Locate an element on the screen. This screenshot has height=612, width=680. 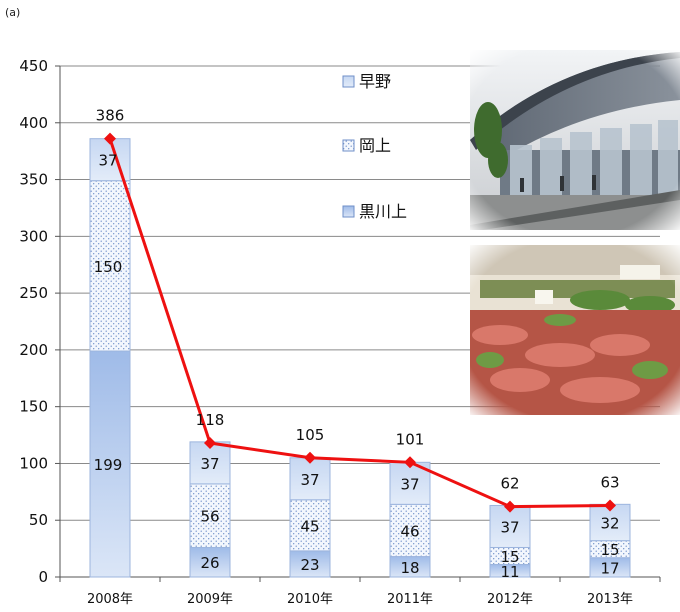
y-tick-label: 250 is located at coordinates (33, 293).